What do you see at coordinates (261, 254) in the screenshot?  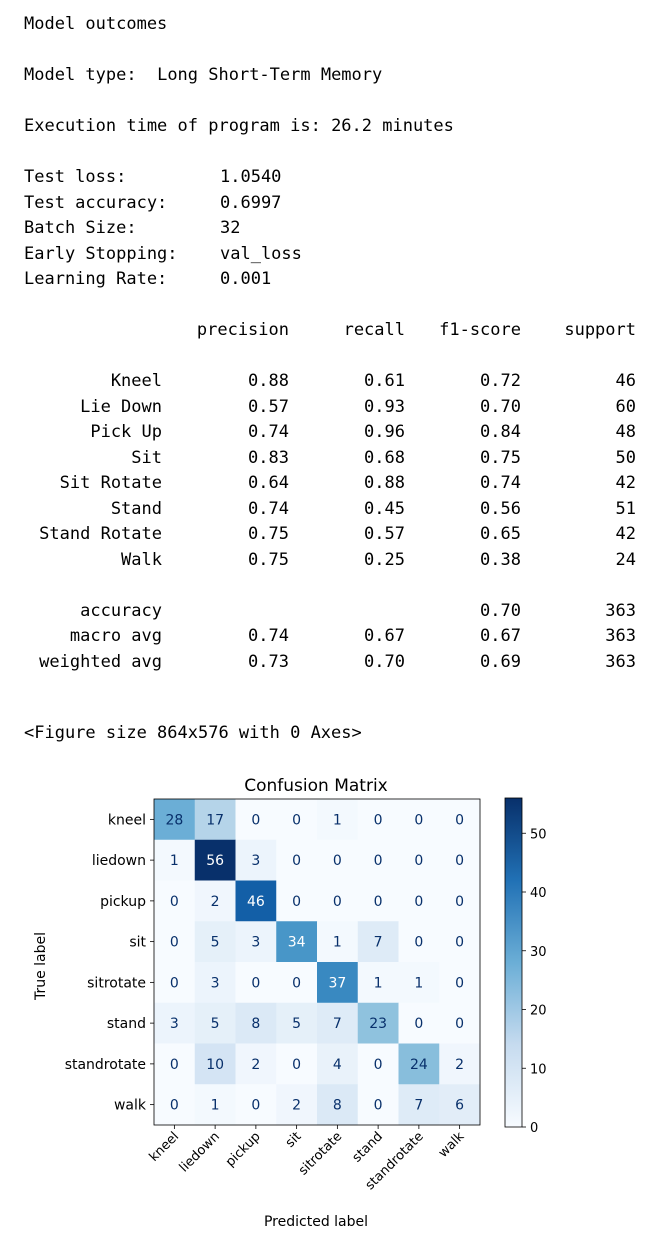 I see `metric-value: val_loss` at bounding box center [261, 254].